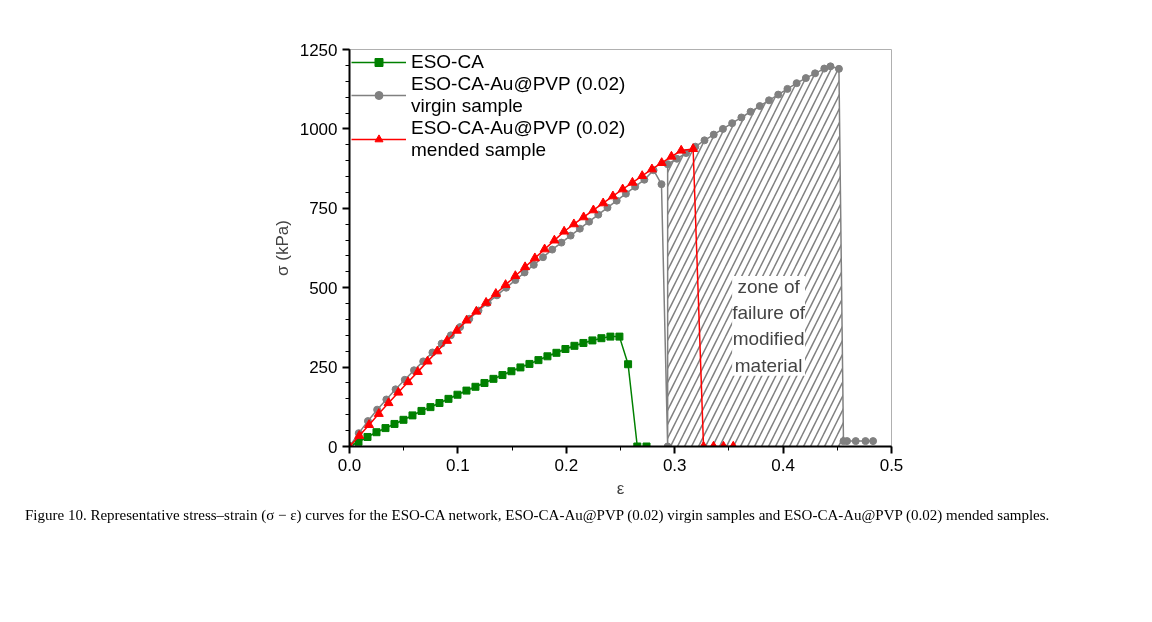 Image resolution: width=1152 pixels, height=622 pixels. I want to click on y-tick-label: 250, so click(323, 368).